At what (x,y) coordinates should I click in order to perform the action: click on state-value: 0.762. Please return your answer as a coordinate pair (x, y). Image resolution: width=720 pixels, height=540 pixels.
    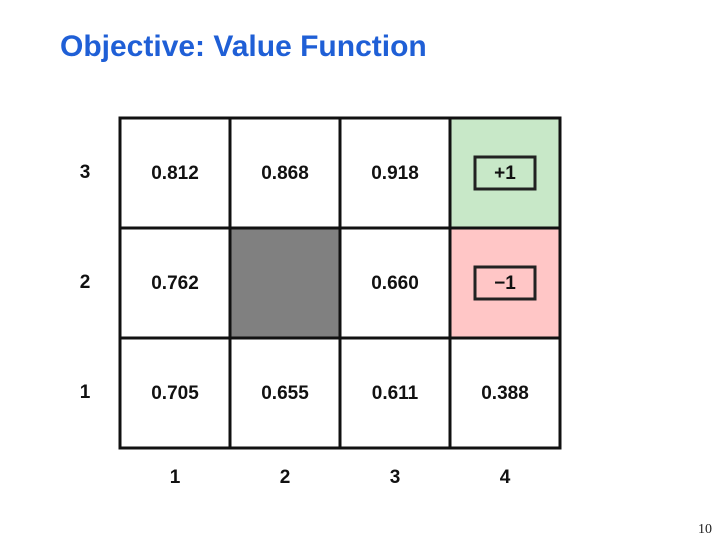
    Looking at the image, I should click on (175, 283).